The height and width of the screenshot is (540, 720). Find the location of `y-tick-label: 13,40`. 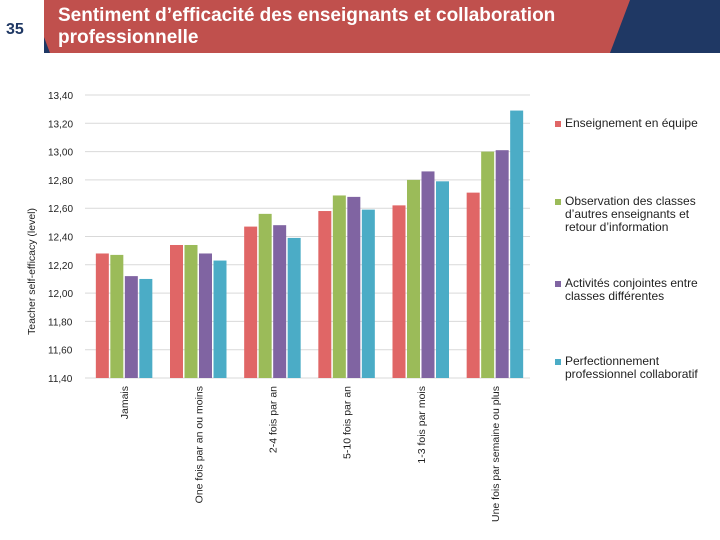

y-tick-label: 13,40 is located at coordinates (60, 96).